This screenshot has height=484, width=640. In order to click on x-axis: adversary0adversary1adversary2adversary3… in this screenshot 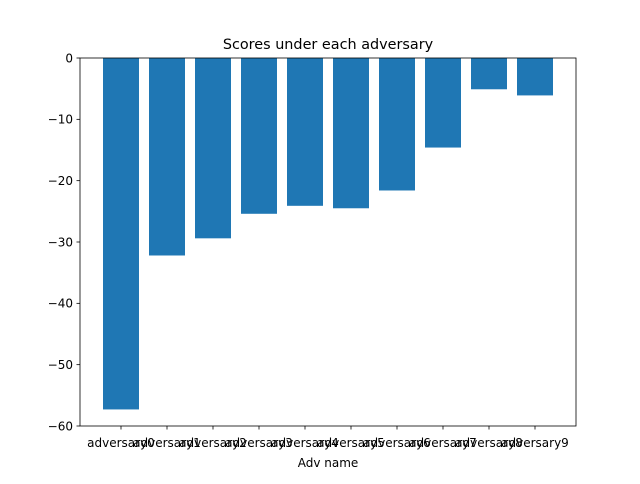, I will do `click(328, 438)`.